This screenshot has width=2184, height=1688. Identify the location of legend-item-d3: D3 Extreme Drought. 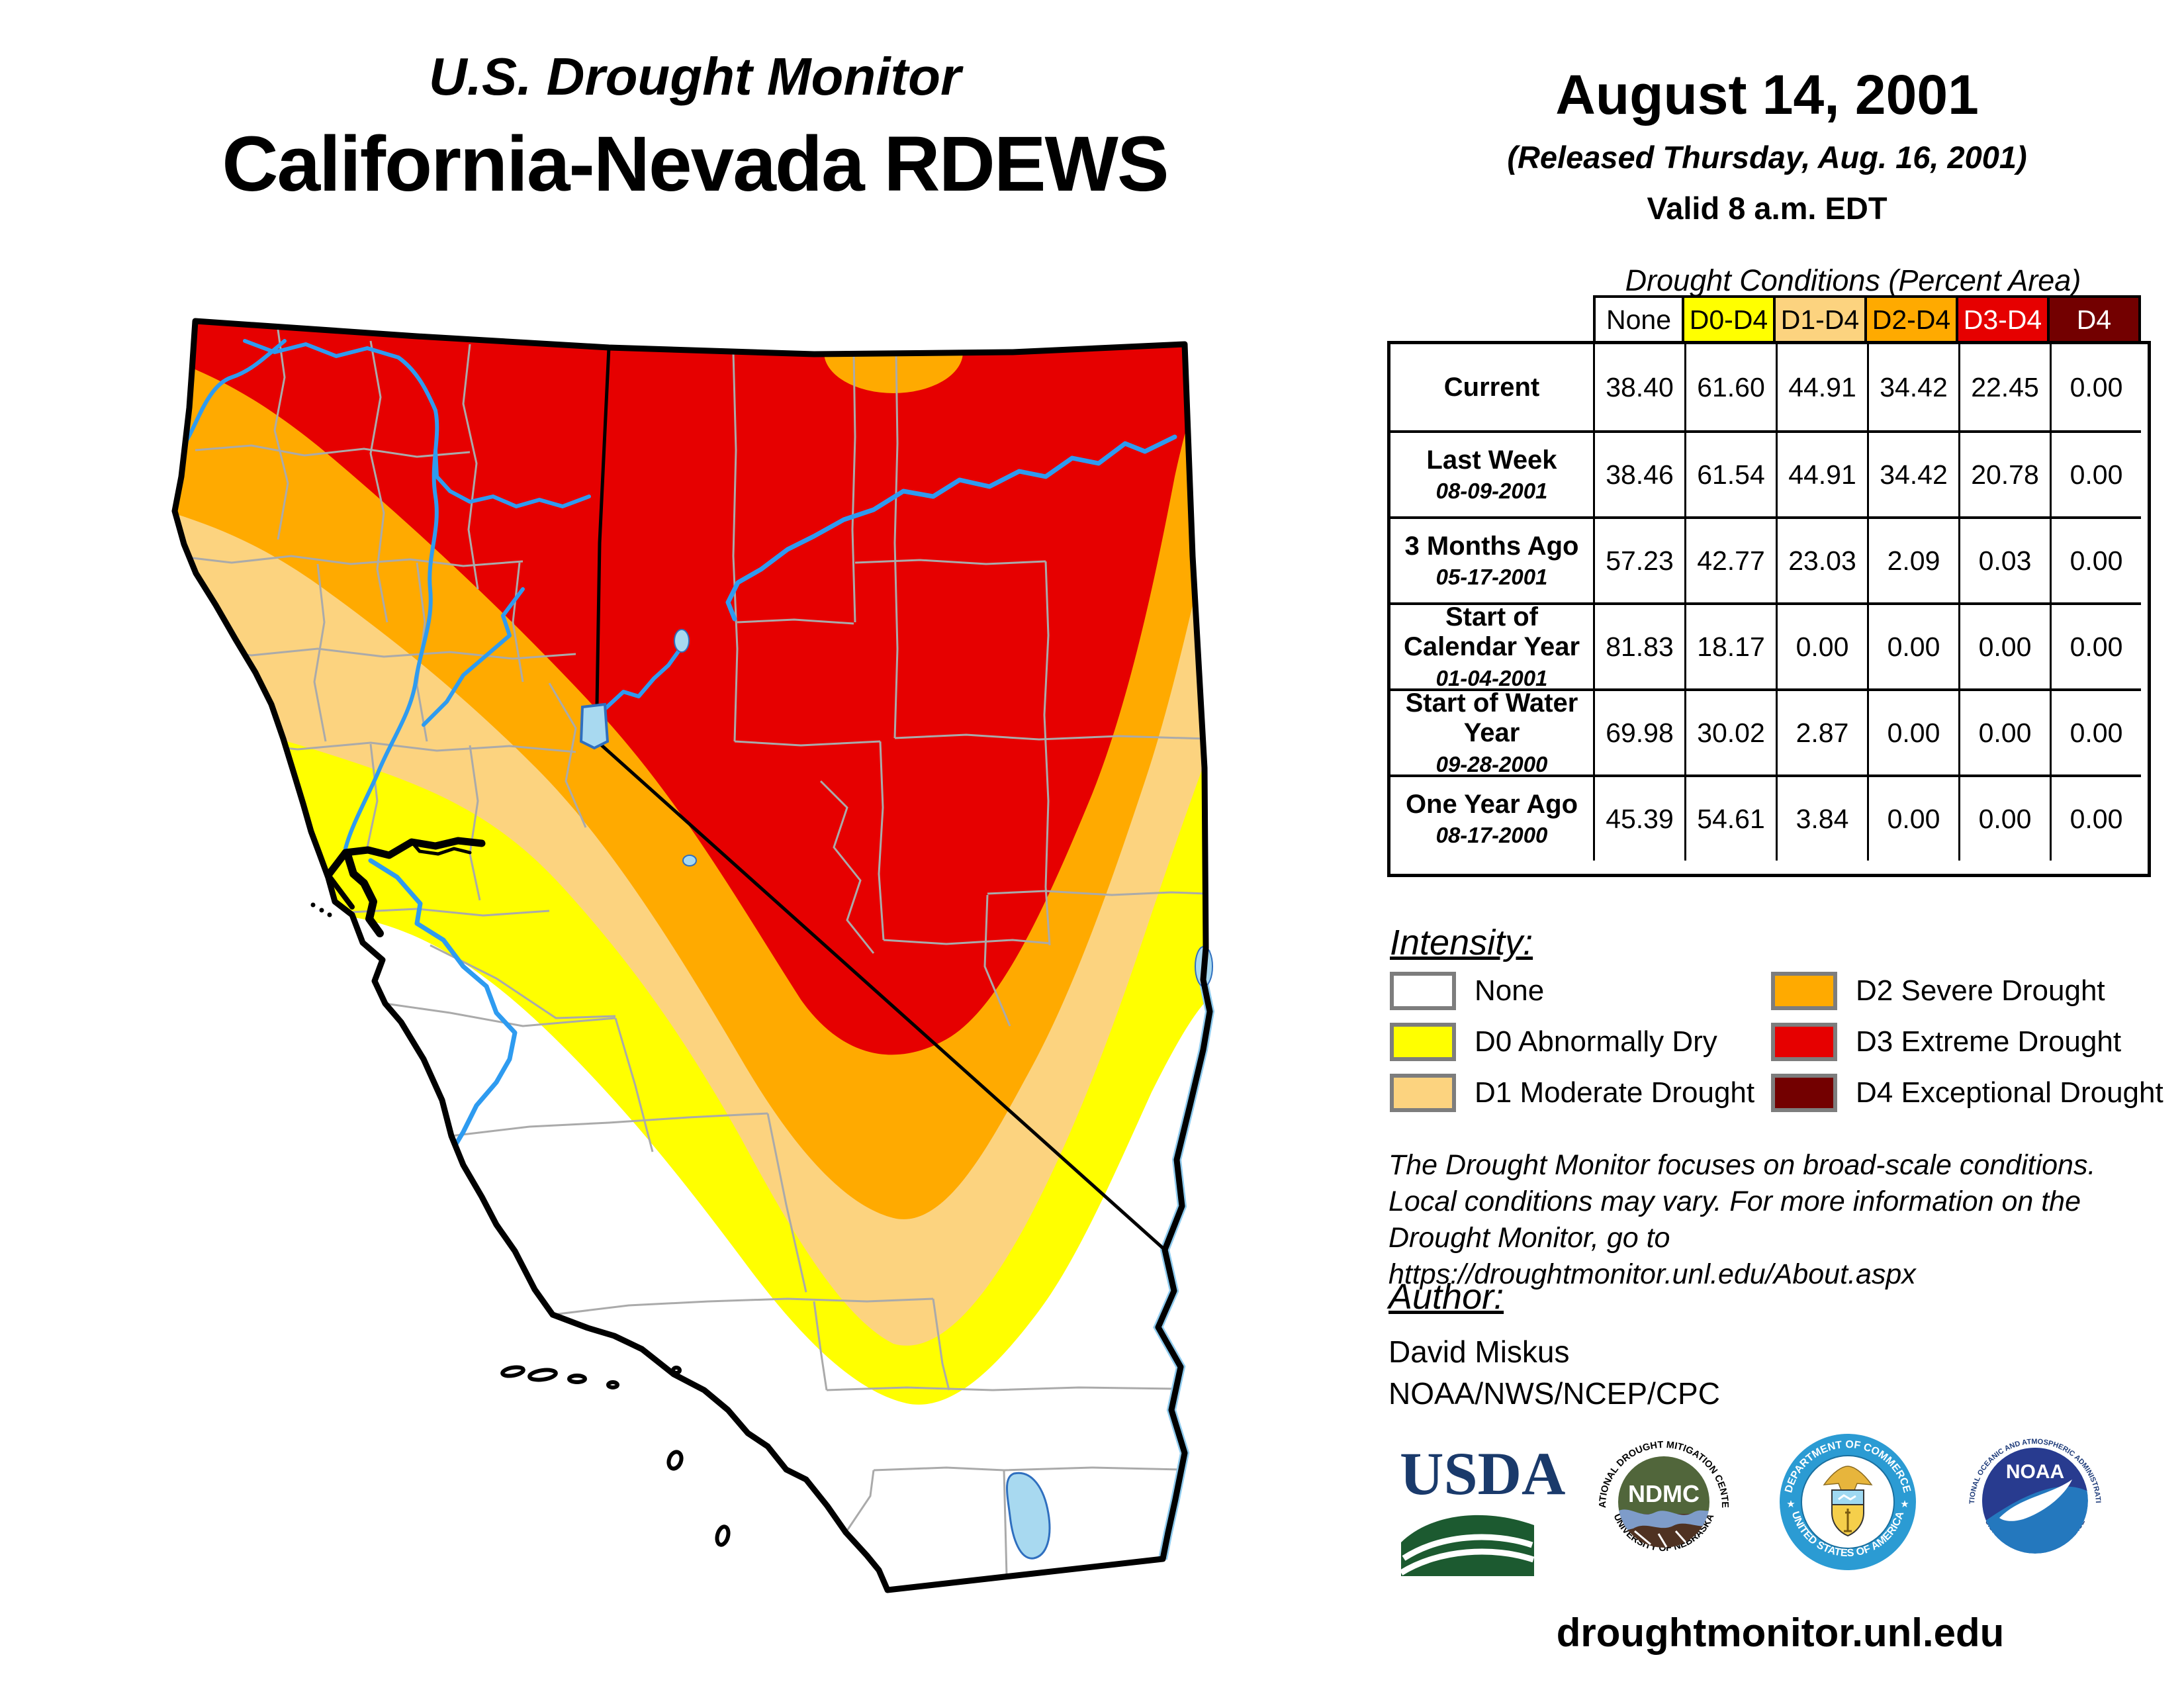
(1946, 1042).